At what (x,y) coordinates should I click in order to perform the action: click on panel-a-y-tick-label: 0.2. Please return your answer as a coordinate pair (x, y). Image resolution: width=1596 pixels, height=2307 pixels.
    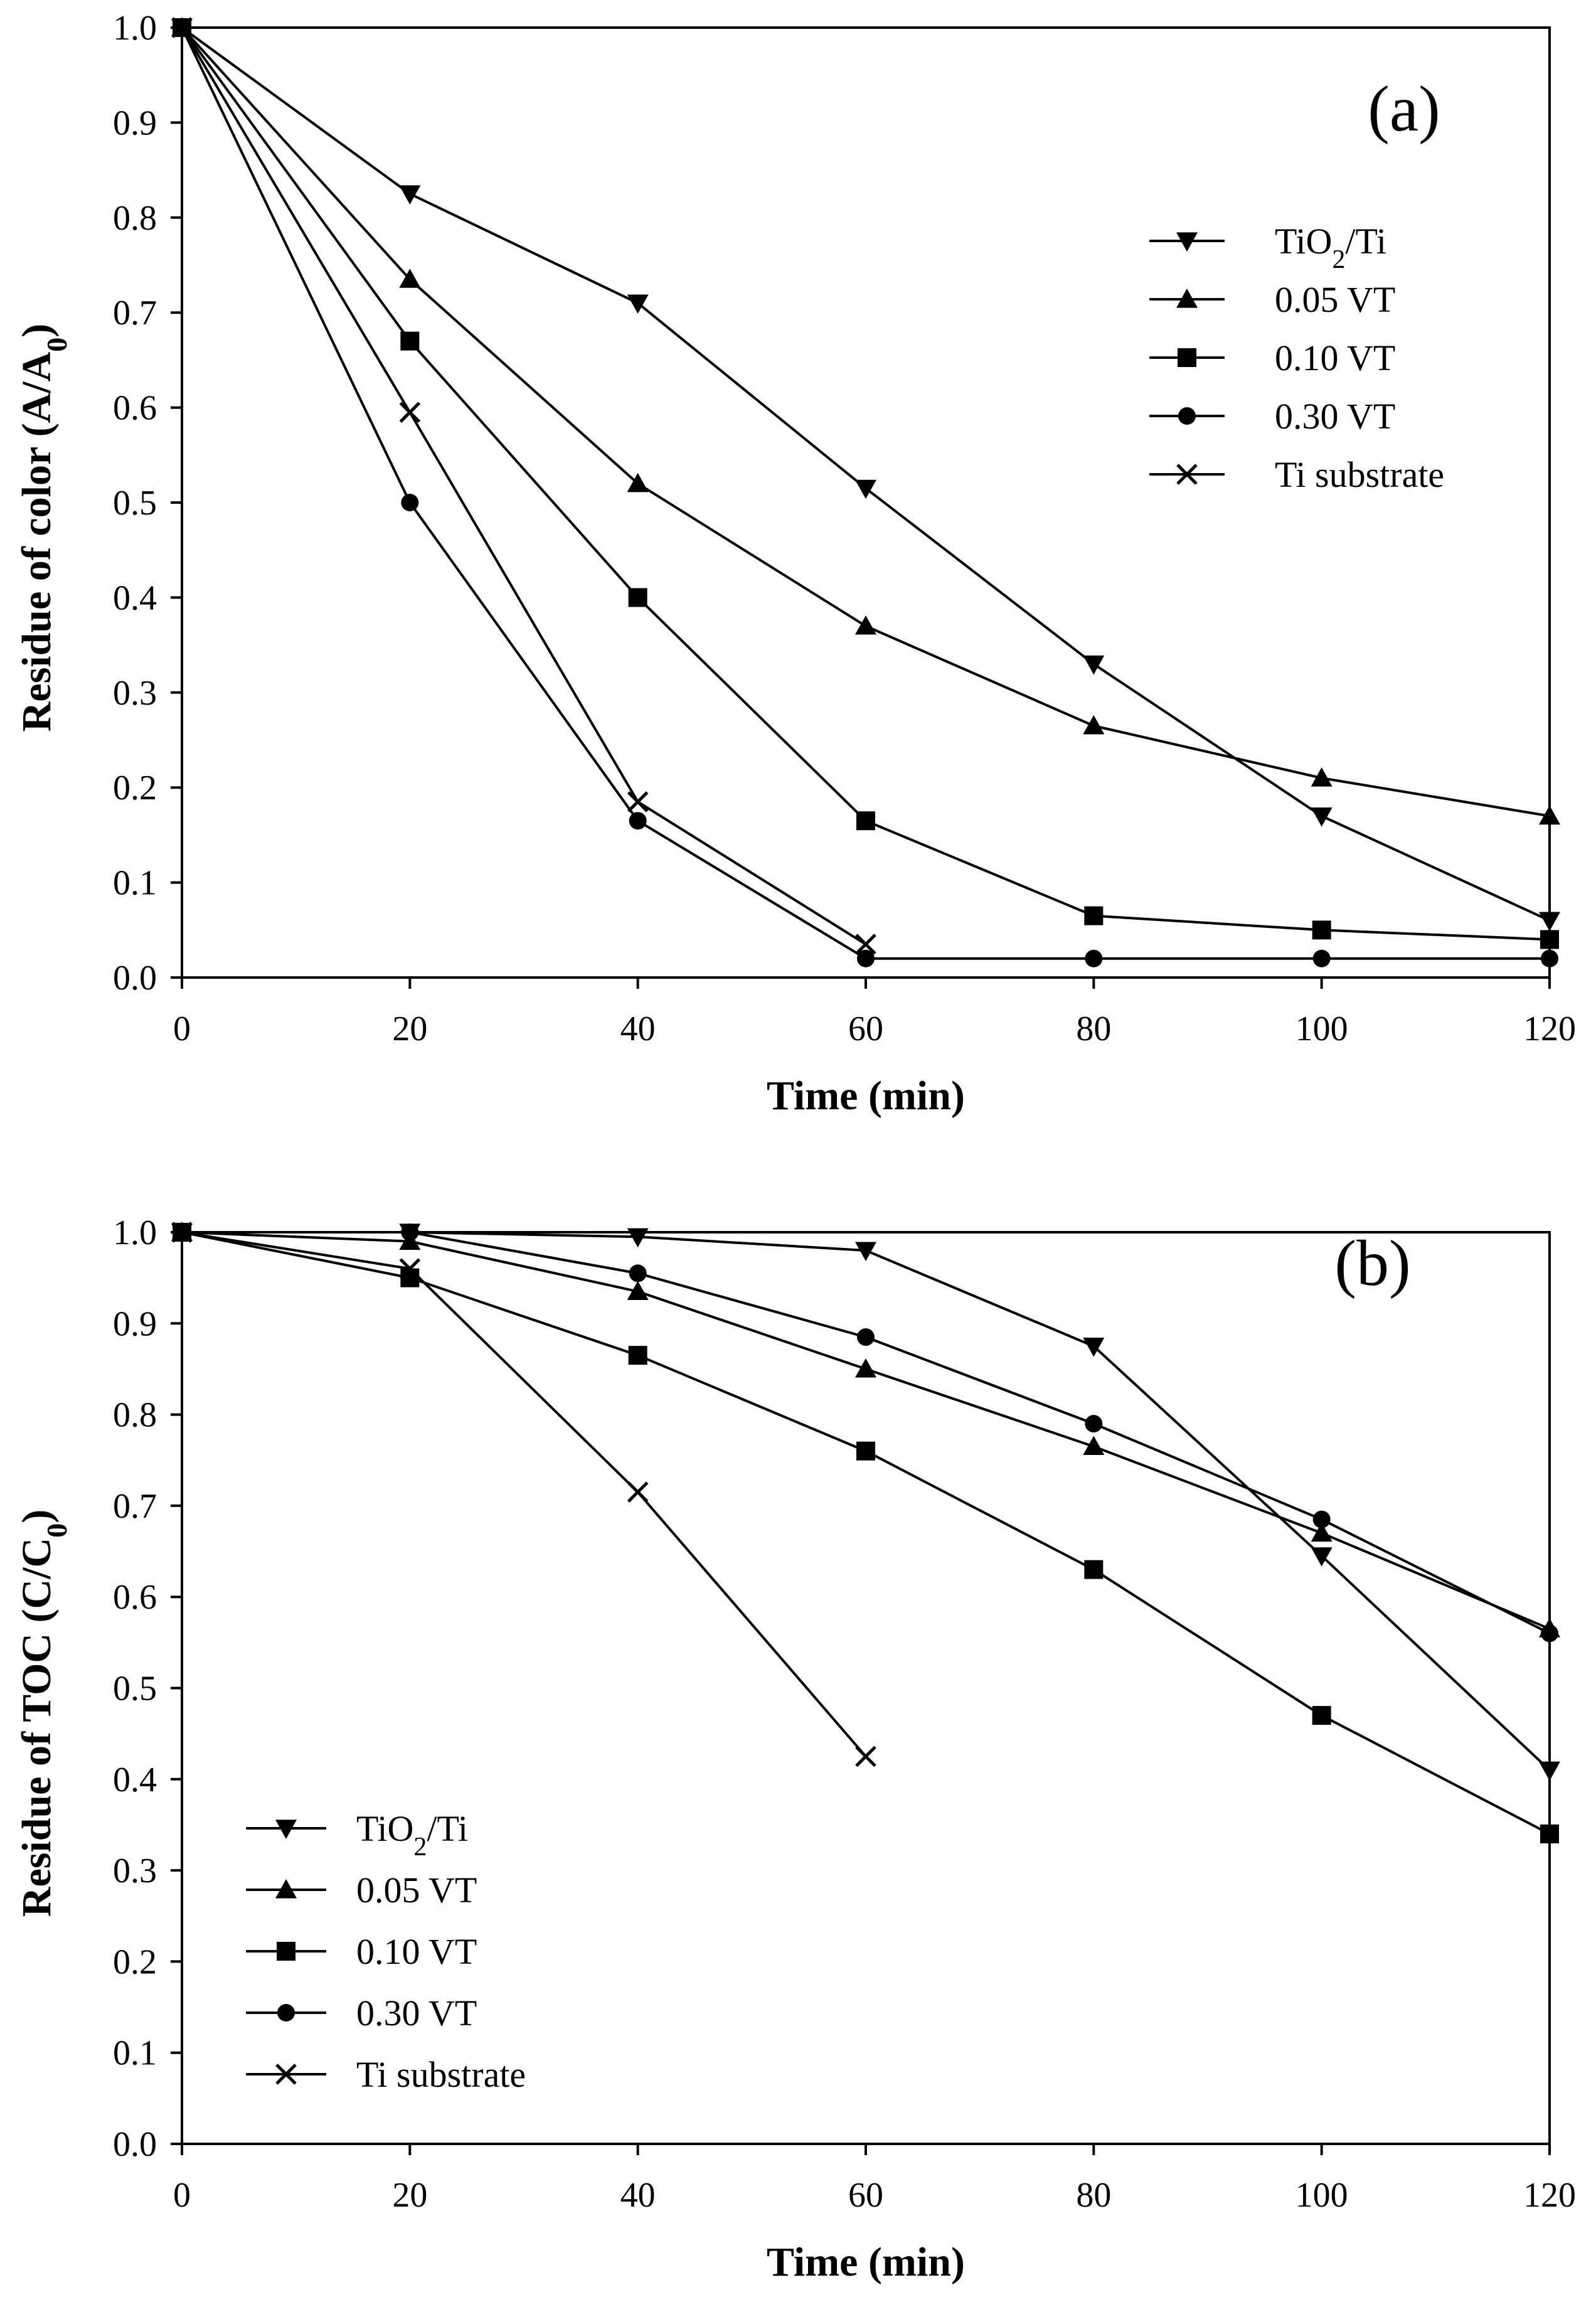
    Looking at the image, I should click on (135, 788).